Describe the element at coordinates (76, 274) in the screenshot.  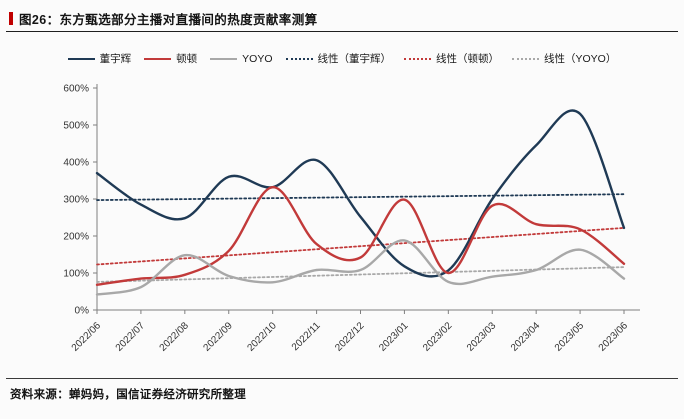
I see `y-tick-label: 100%` at that location.